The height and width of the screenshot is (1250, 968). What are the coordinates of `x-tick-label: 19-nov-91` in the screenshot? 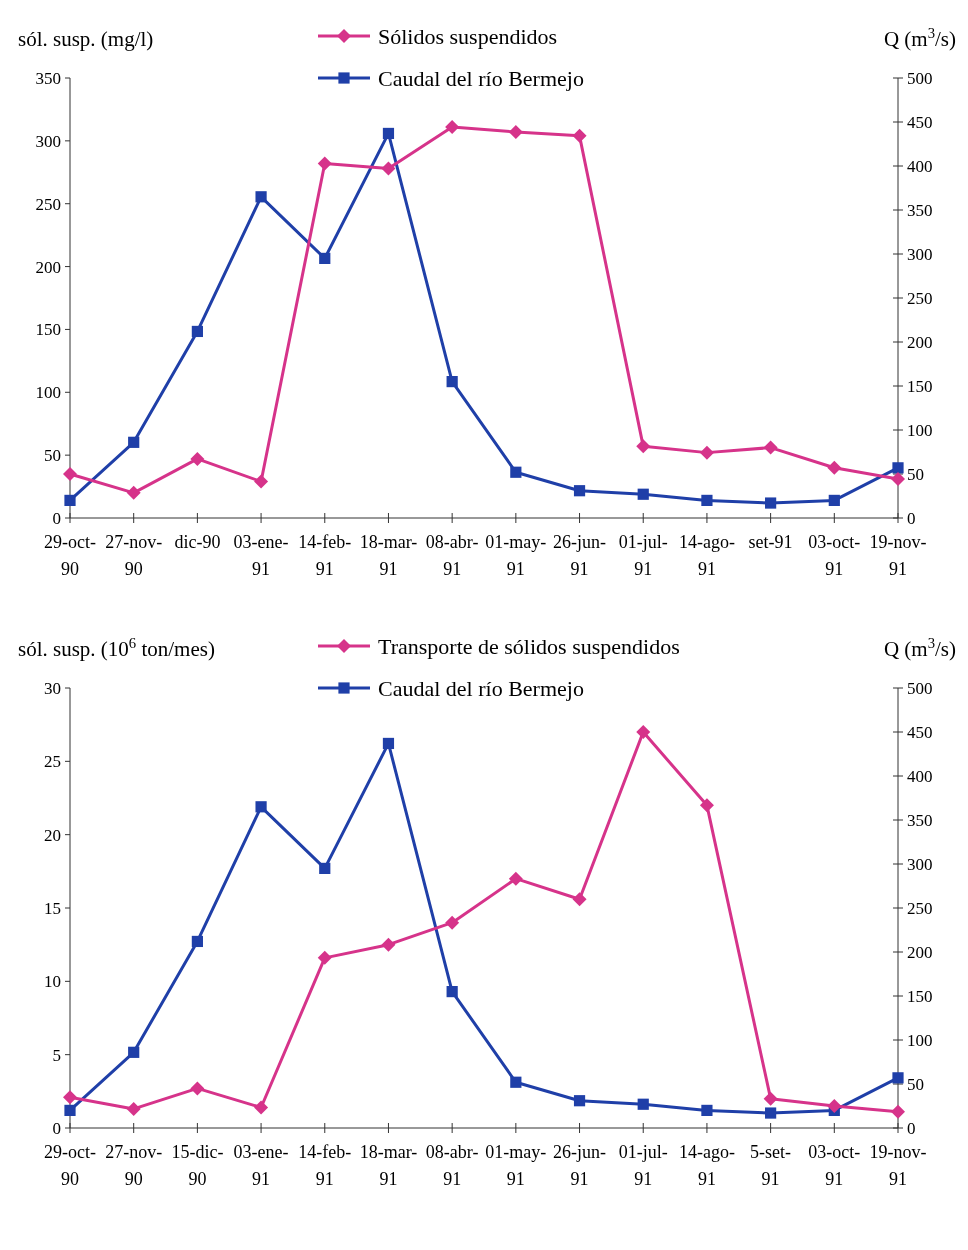 It's located at (898, 1165).